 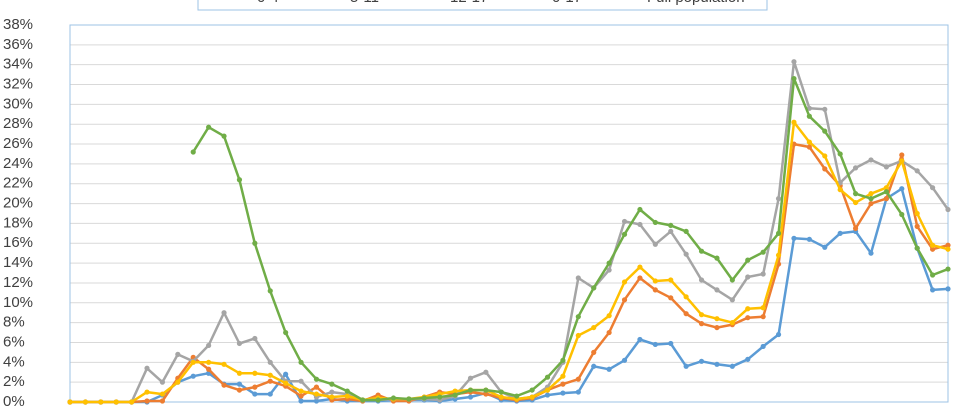 I want to click on y-tick-label: 24%, so click(x=18, y=163).